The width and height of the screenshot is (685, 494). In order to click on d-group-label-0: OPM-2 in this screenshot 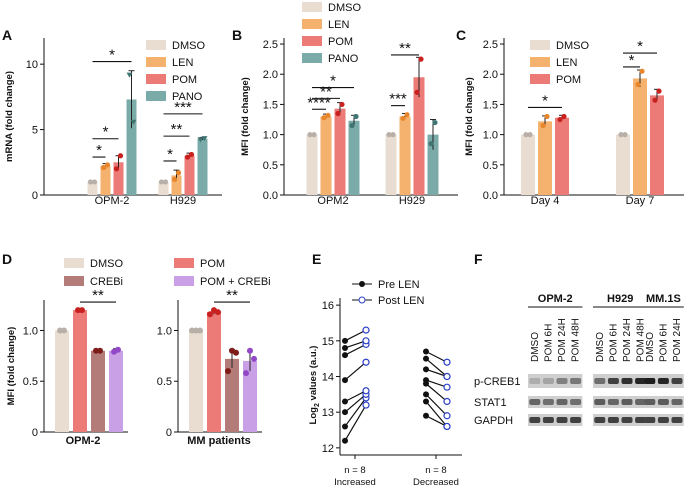, I will do `click(83, 441)`.